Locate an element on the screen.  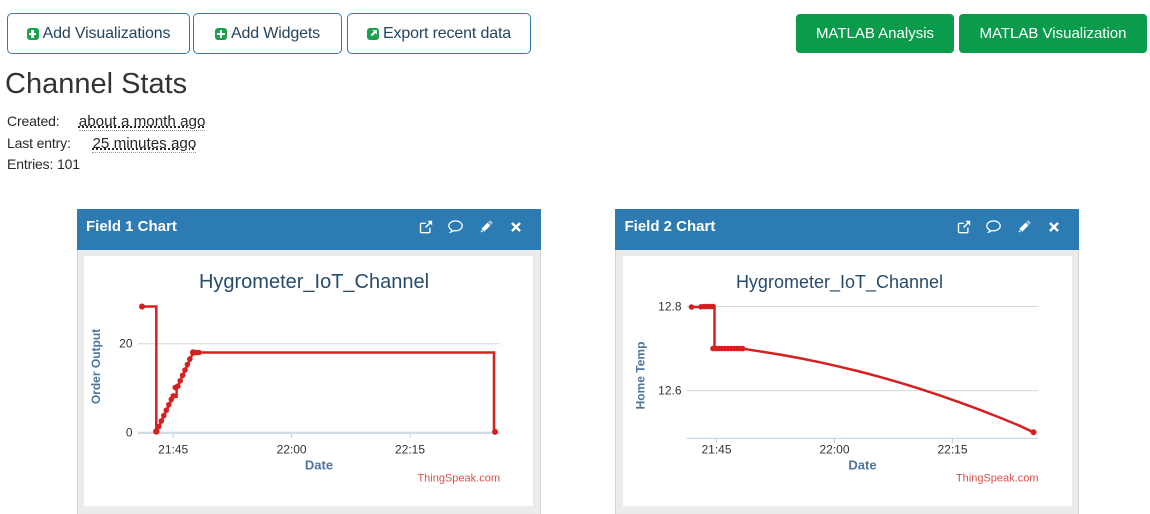
svg-text: 20 is located at coordinates (126, 343).